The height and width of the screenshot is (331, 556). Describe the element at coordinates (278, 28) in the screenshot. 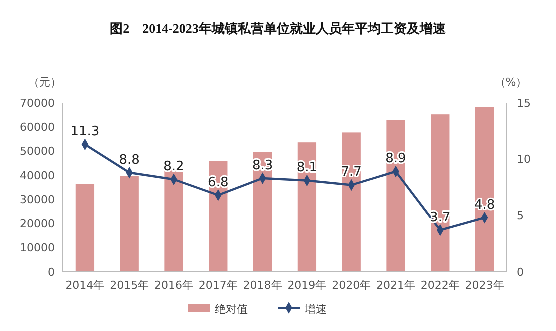

I see `chart-title: 图2 2014-2023年城镇私营单位就业人员年平均工资及增速` at that location.